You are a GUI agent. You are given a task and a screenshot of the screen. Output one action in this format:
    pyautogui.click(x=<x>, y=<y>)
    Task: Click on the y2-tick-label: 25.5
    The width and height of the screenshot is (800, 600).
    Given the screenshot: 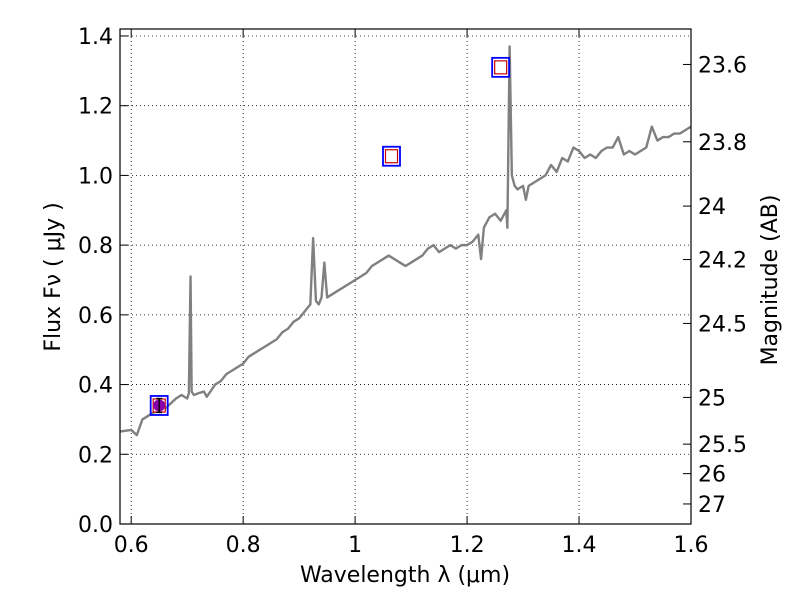 What is the action you would take?
    pyautogui.click(x=722, y=445)
    